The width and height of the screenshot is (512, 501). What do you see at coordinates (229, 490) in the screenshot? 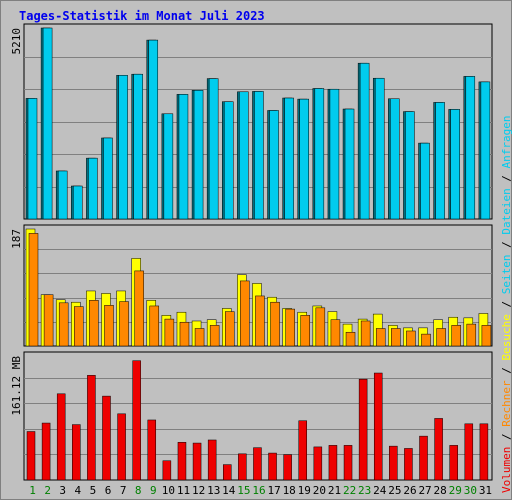
I see `x-tick-label: 14` at bounding box center [229, 490].